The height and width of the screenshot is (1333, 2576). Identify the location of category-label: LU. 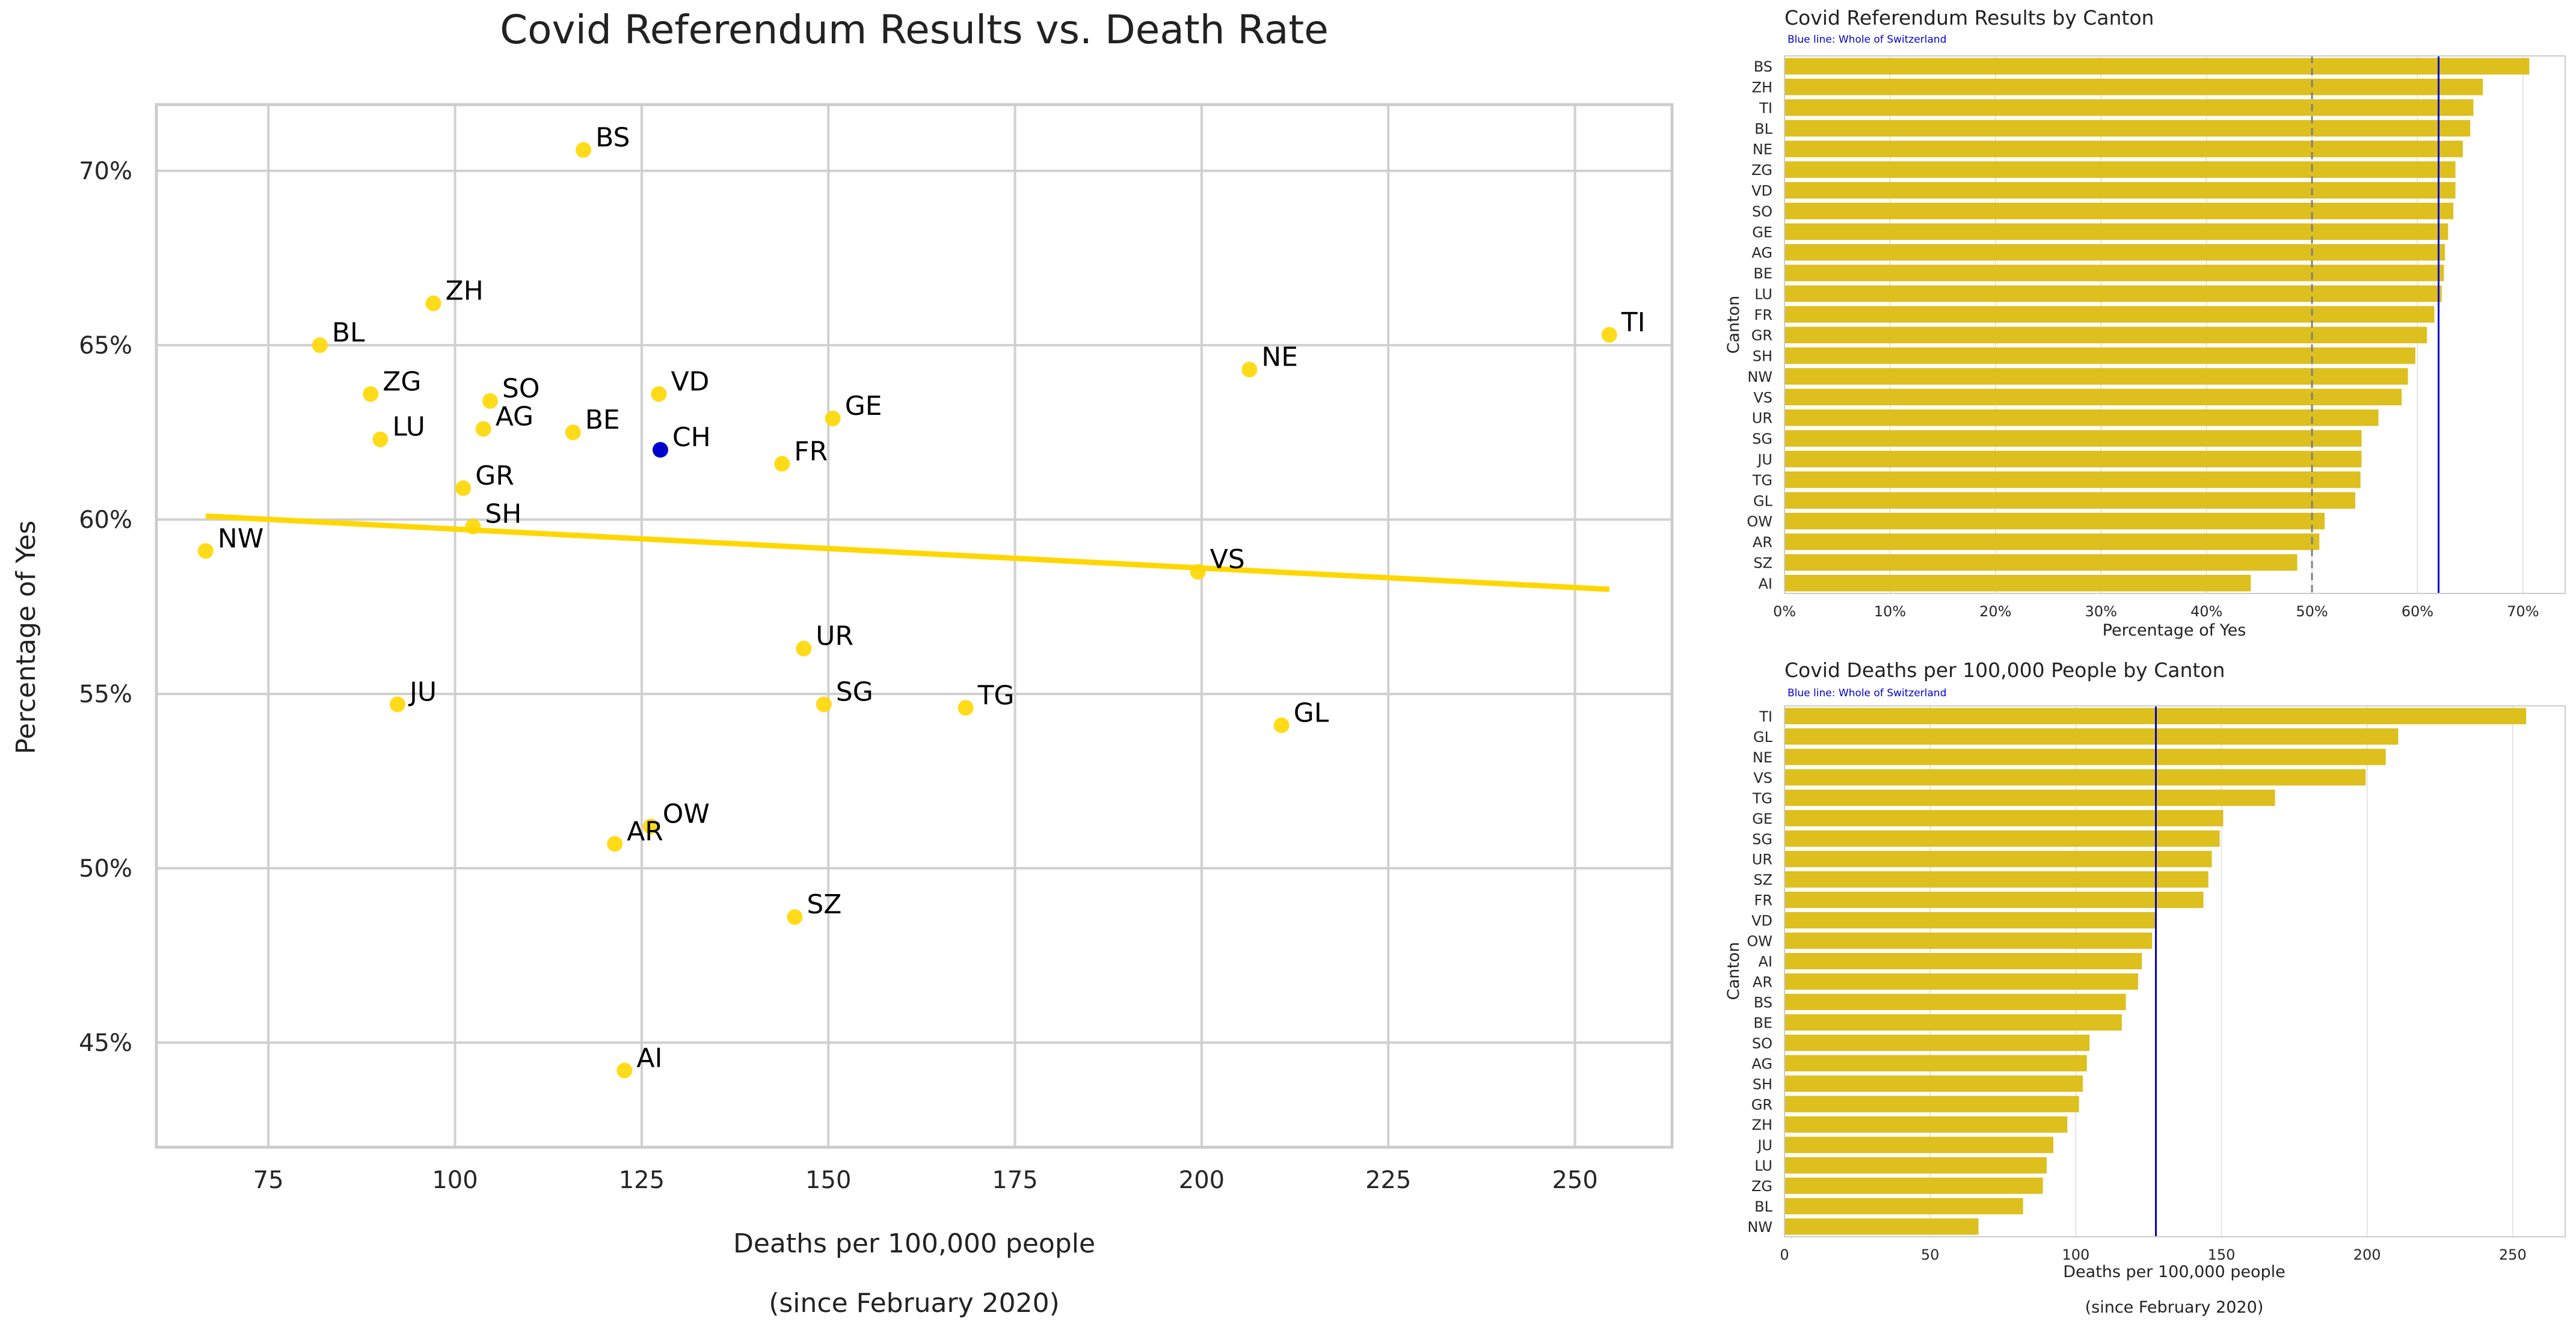
(1763, 1165).